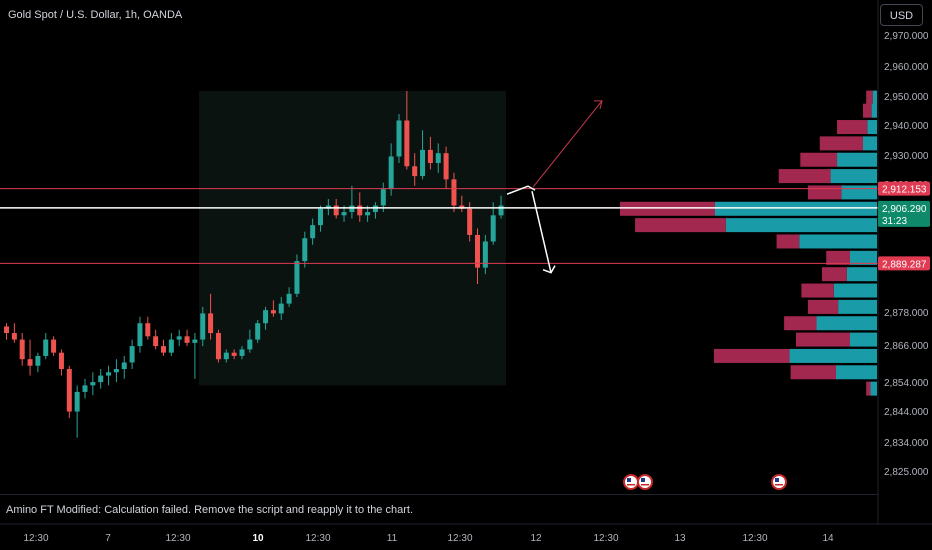  I want to click on y-tick-label: 2,844.000, so click(906, 412).